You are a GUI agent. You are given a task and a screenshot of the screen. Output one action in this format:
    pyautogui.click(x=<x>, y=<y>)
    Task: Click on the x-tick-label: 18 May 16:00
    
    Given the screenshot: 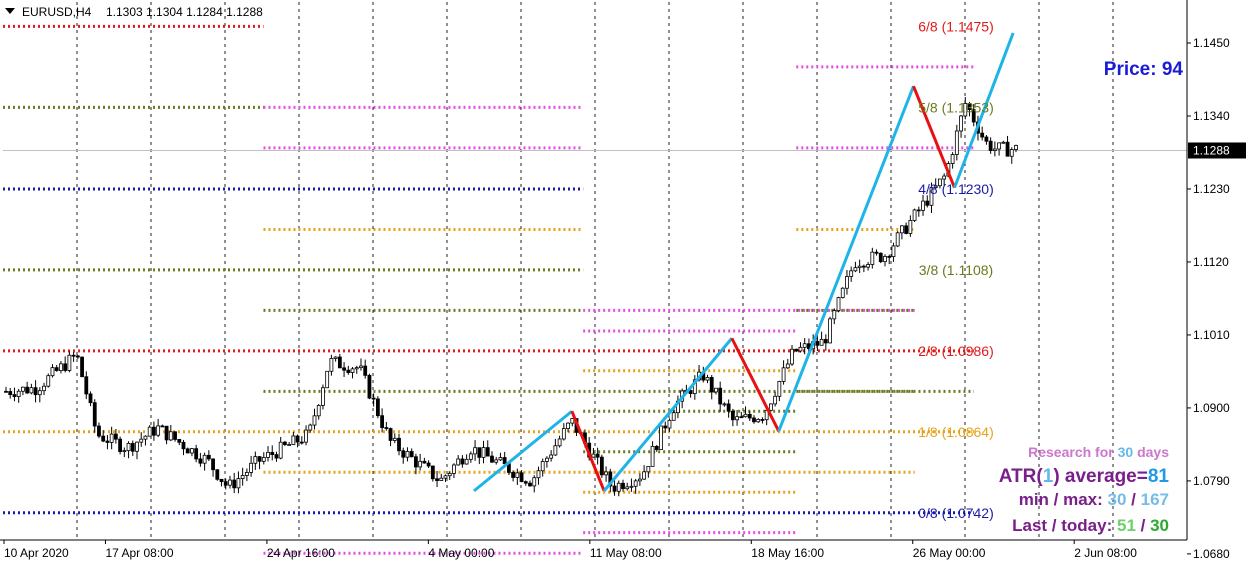 What is the action you would take?
    pyautogui.click(x=787, y=553)
    